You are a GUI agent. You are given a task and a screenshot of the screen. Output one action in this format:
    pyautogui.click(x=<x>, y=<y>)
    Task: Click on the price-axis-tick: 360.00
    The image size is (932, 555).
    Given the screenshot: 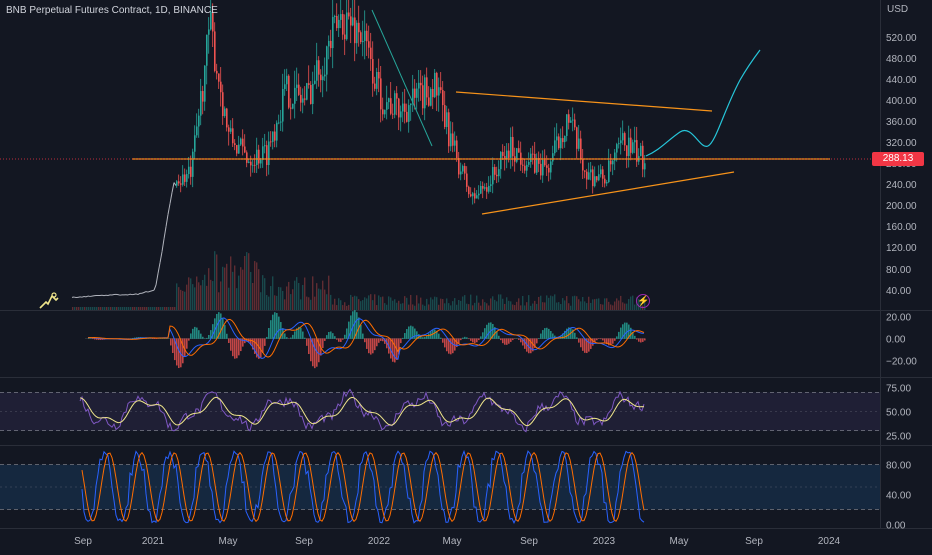 What is the action you would take?
    pyautogui.click(x=901, y=122)
    